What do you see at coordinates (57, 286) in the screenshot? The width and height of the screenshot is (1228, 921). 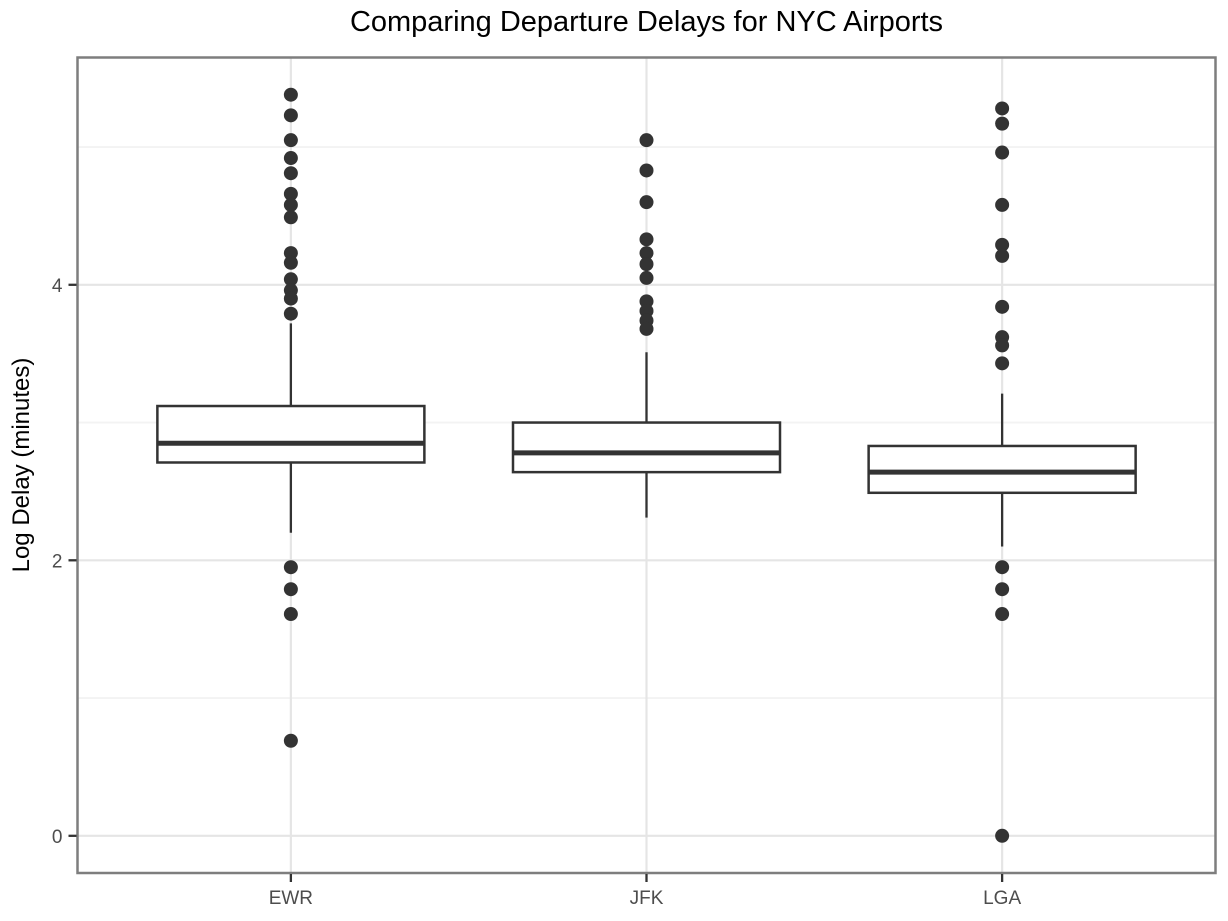 I see `y-tick-label: 4` at bounding box center [57, 286].